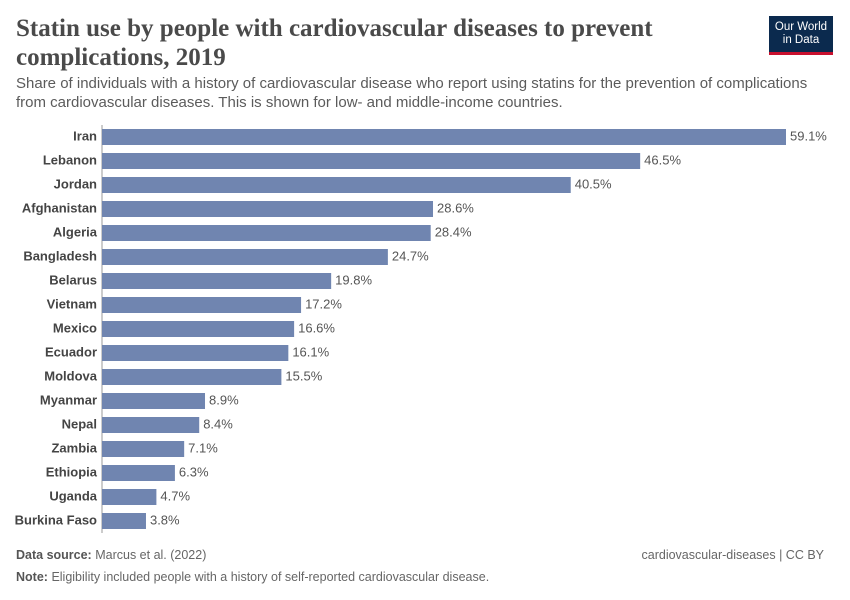 This screenshot has width=850, height=600. I want to click on value-label: 16.1%, so click(310, 351).